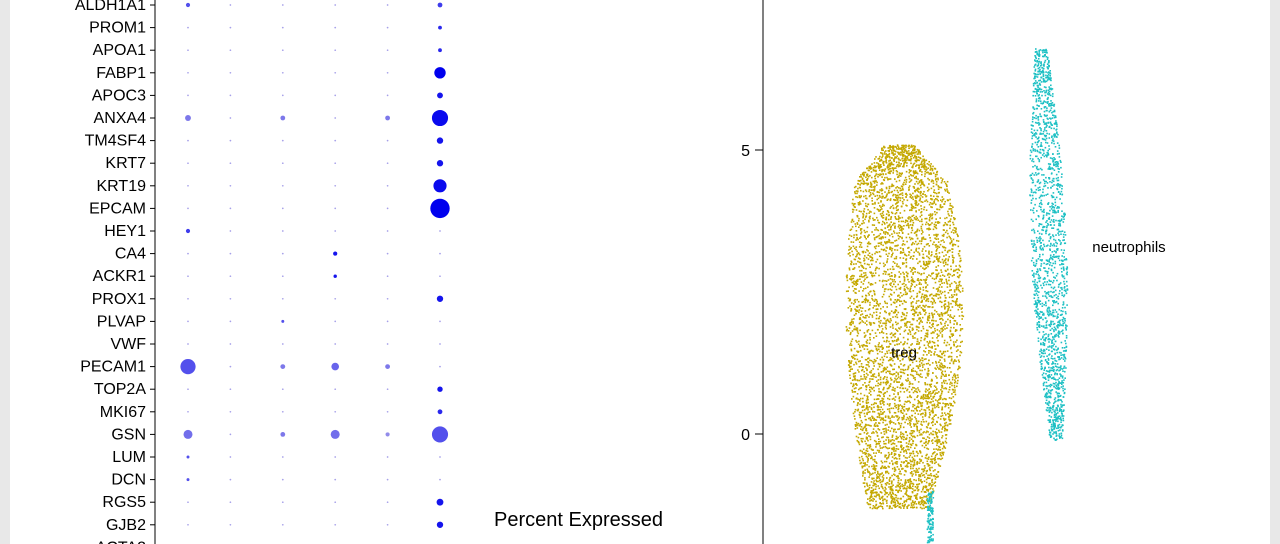 The height and width of the screenshot is (544, 1280). I want to click on gene-label: GSN, so click(128, 434).